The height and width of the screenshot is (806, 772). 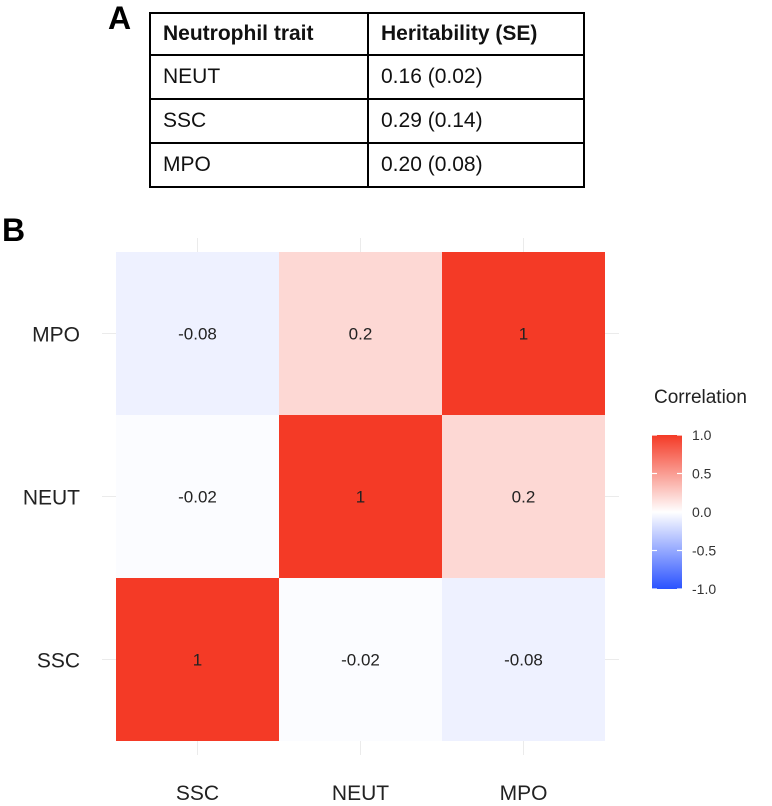 I want to click on table-row: SSC 0.29 (0.14), so click(x=367, y=121).